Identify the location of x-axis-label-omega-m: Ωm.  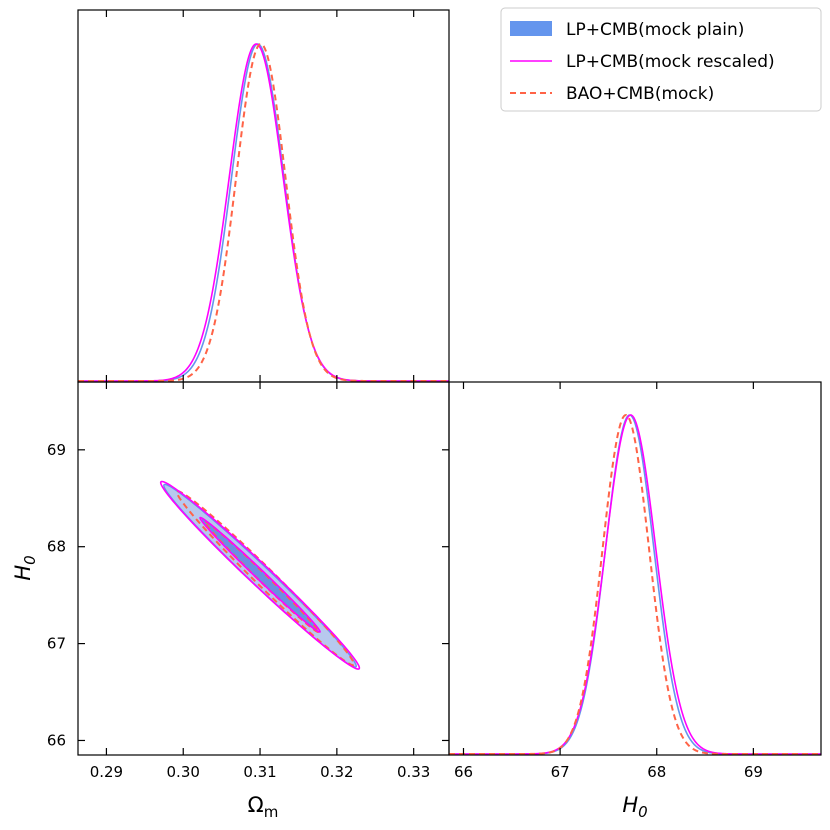
(263, 807).